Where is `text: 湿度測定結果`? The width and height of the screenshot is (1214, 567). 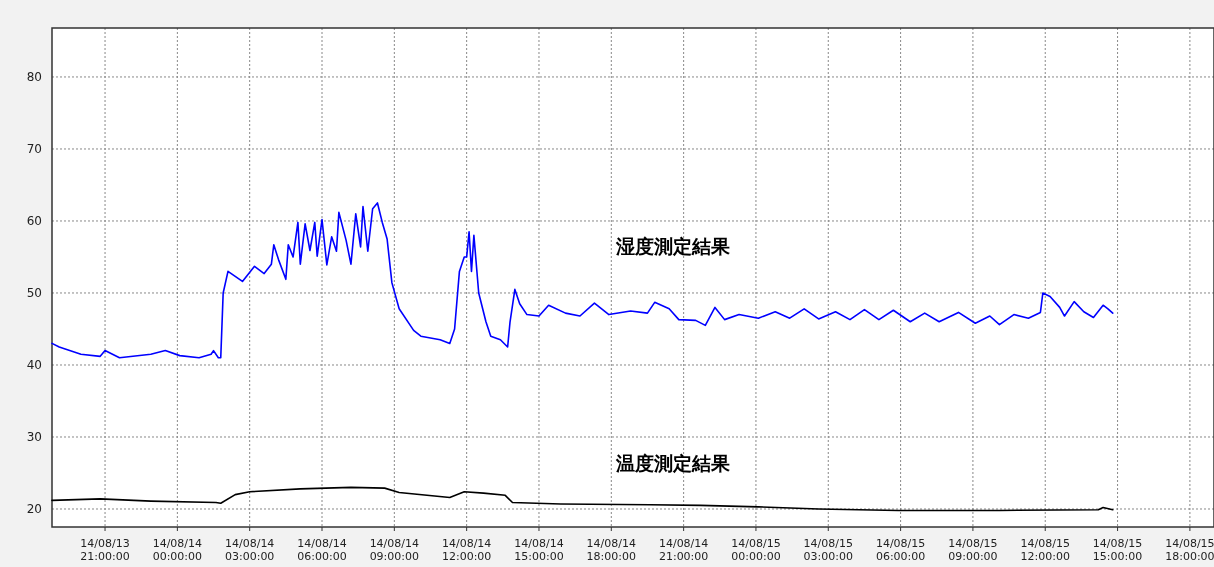
text: 湿度測定結果 is located at coordinates (672, 246).